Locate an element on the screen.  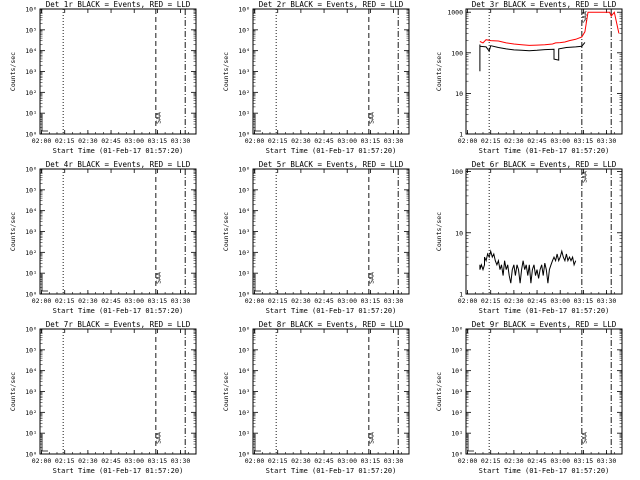
y-tick-label: 1000 is located at coordinates (455, 13).